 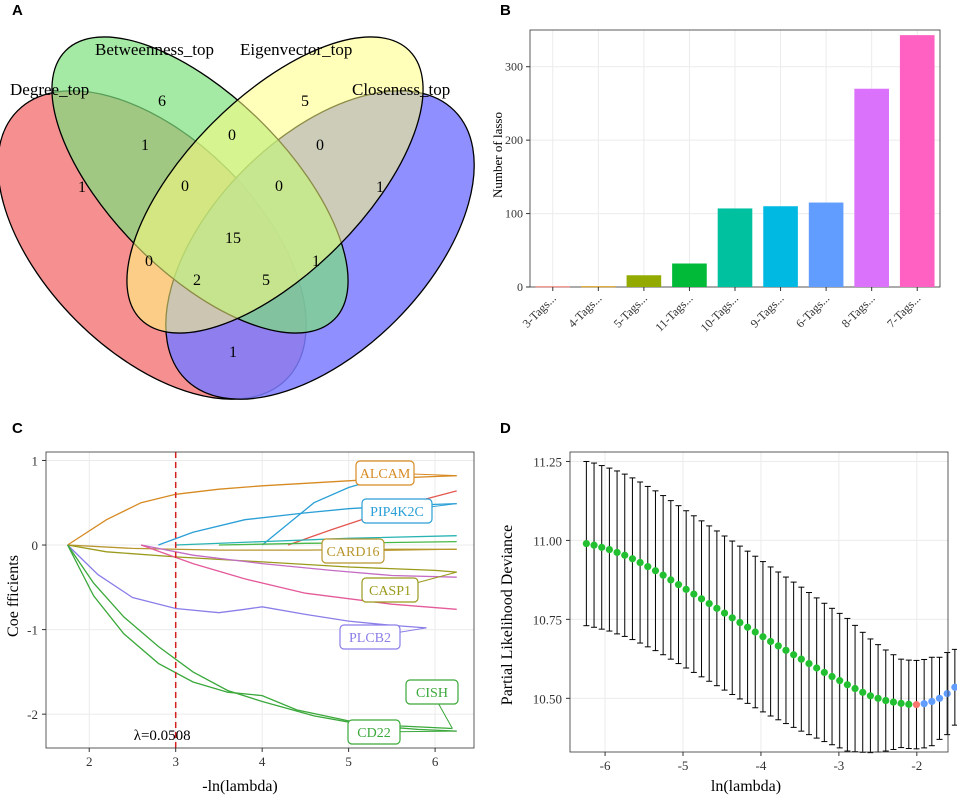 What do you see at coordinates (348, 761) in the screenshot?
I see `x-tick-label: 5` at bounding box center [348, 761].